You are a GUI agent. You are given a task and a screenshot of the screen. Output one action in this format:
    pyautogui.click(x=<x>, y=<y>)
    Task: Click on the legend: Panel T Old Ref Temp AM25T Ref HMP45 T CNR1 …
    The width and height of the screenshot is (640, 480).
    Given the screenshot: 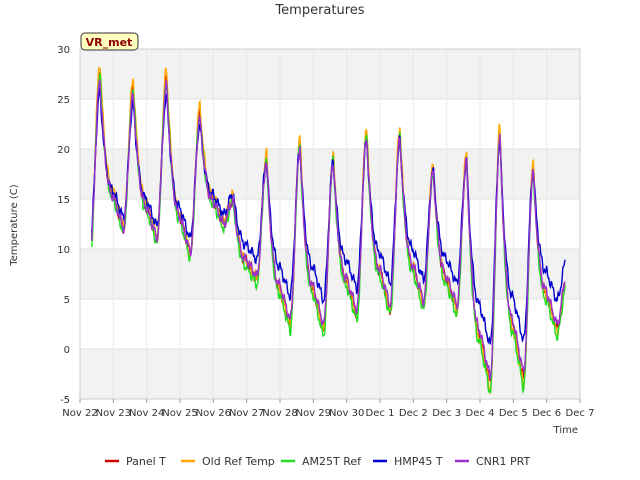 What is the action you would take?
    pyautogui.click(x=318, y=461)
    